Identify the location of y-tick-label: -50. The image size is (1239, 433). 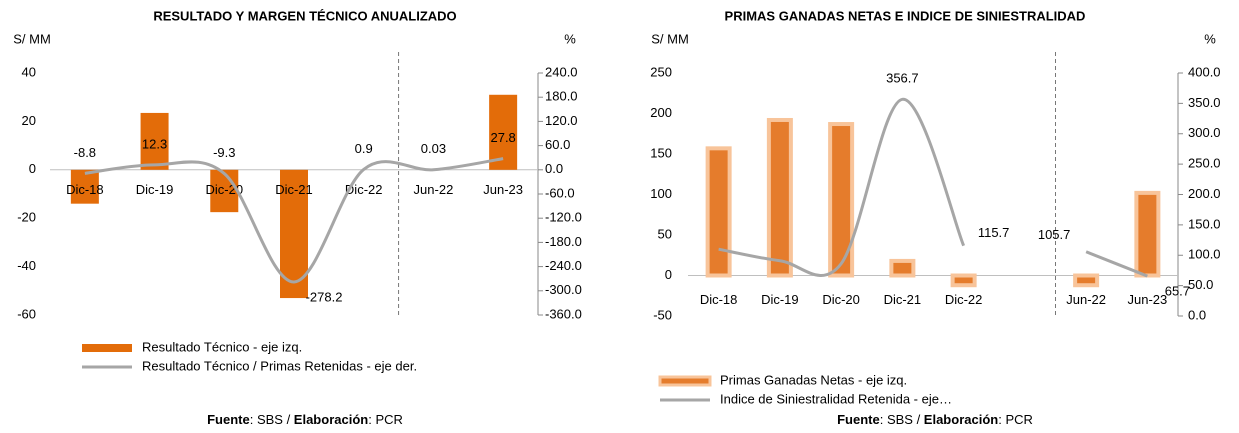
(662, 314).